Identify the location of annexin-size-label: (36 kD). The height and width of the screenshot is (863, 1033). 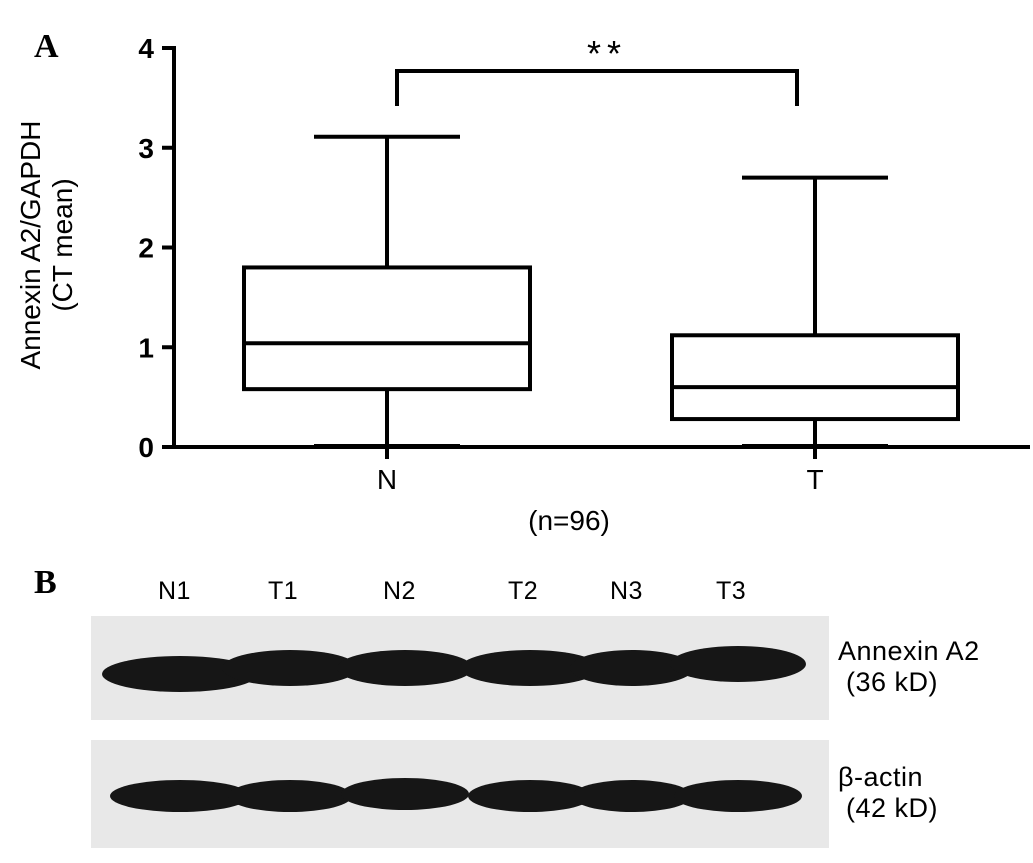
(892, 682).